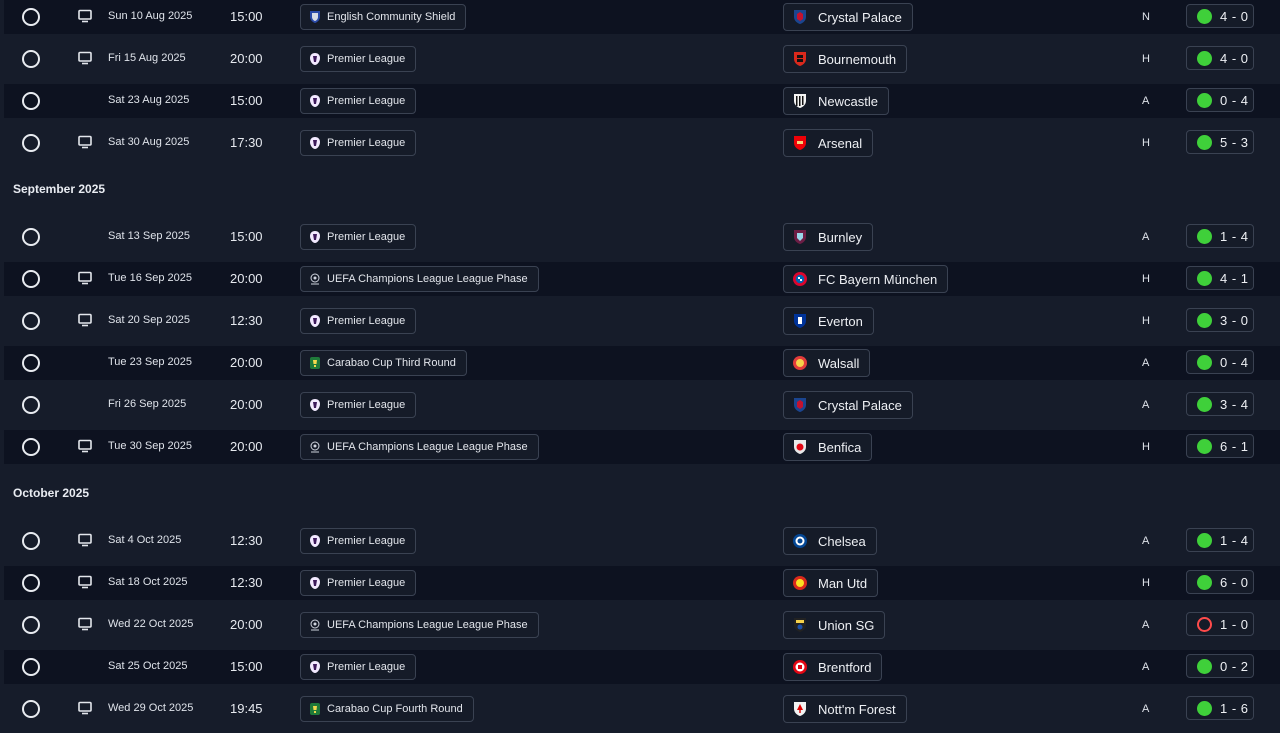  Describe the element at coordinates (1146, 447) in the screenshot. I see `venue-indicator: H` at that location.